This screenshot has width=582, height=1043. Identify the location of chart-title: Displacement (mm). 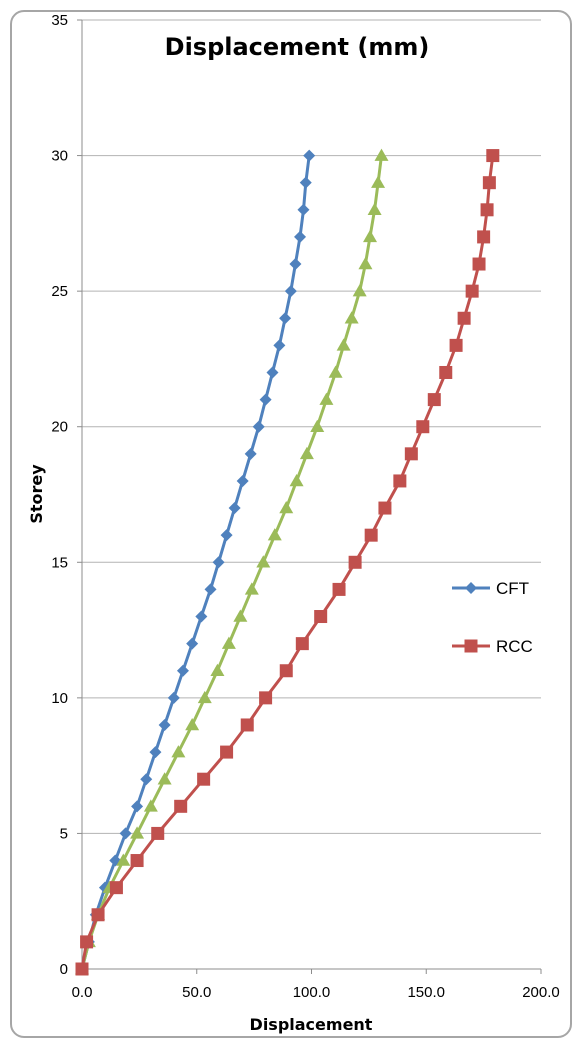
(297, 47).